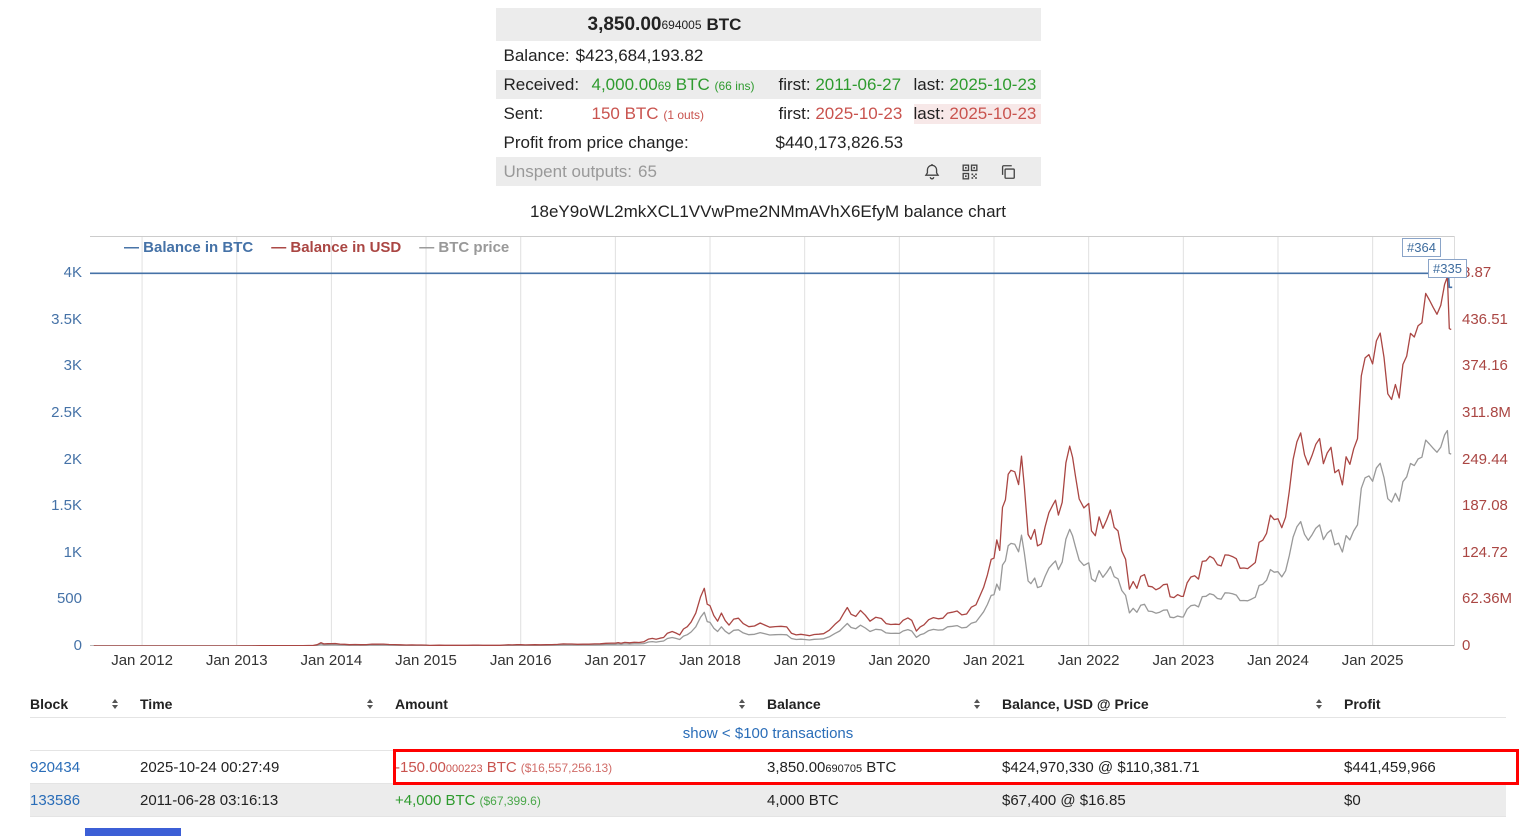  Describe the element at coordinates (426, 660) in the screenshot. I see `x-axis-label: Jan 2015` at that location.